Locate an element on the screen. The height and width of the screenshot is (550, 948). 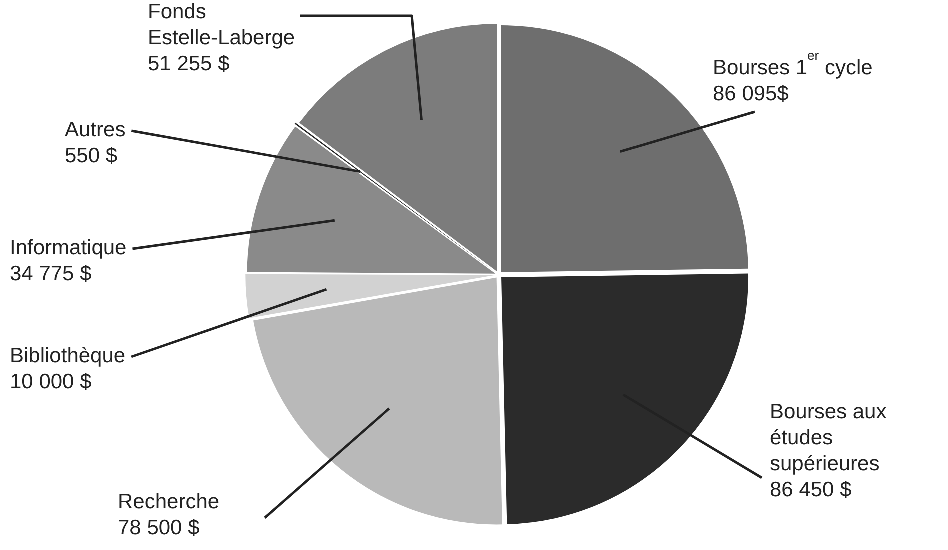
slice-label: Autres is located at coordinates (95, 130).